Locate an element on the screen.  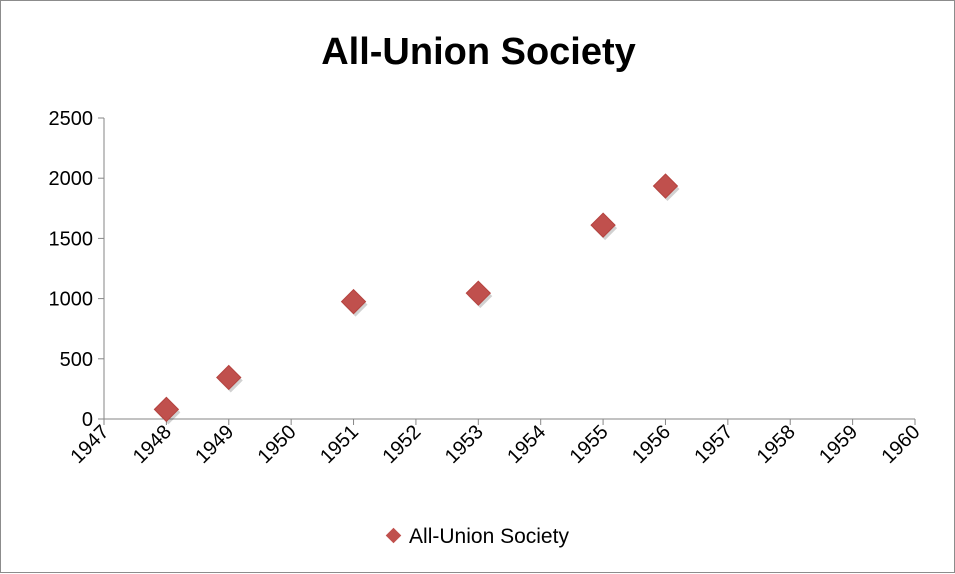
x-tick-label: 1957 is located at coordinates (713, 444).